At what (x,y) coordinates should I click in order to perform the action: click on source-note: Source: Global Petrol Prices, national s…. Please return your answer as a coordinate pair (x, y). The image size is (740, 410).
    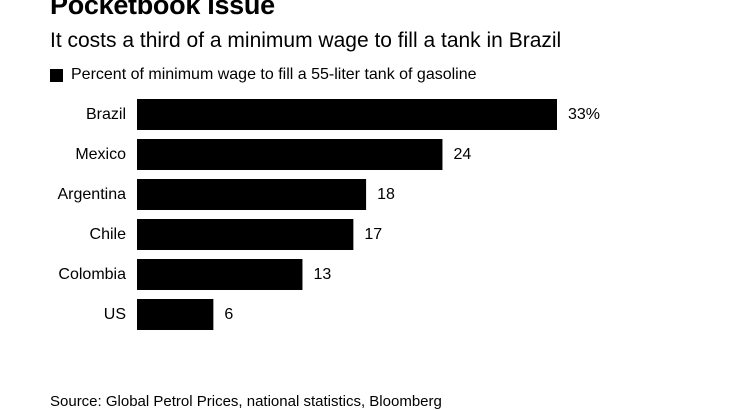
    Looking at the image, I should click on (246, 401).